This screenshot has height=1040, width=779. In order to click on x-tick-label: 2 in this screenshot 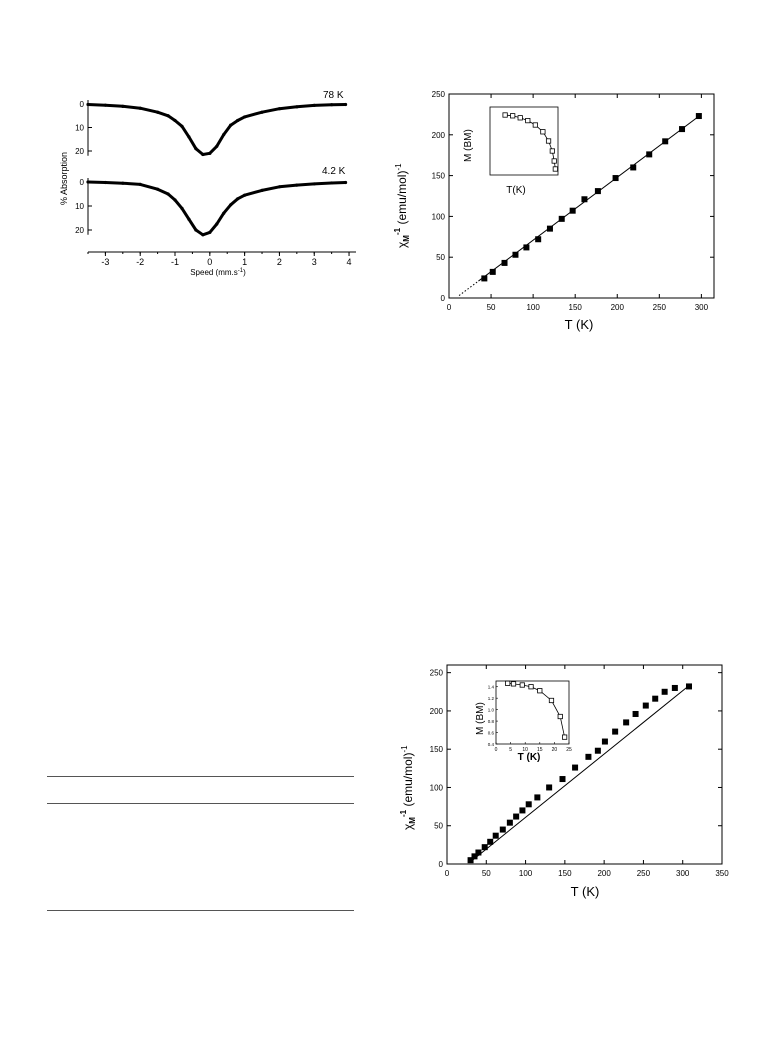, I will do `click(279, 262)`.